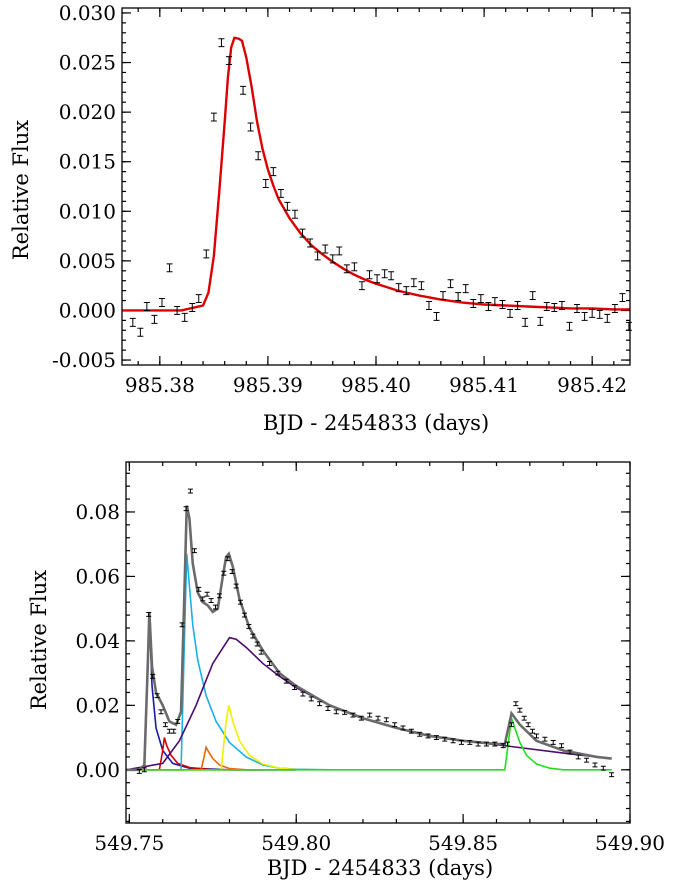  What do you see at coordinates (97, 770) in the screenshot?
I see `bottom-y-tick-label-0: 0.00` at bounding box center [97, 770].